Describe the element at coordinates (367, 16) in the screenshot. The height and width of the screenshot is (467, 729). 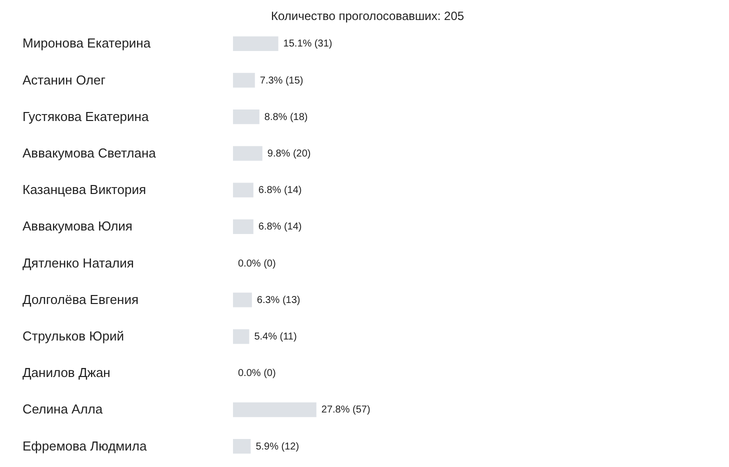
I see `text: Количество проголосовавших: 205` at that location.